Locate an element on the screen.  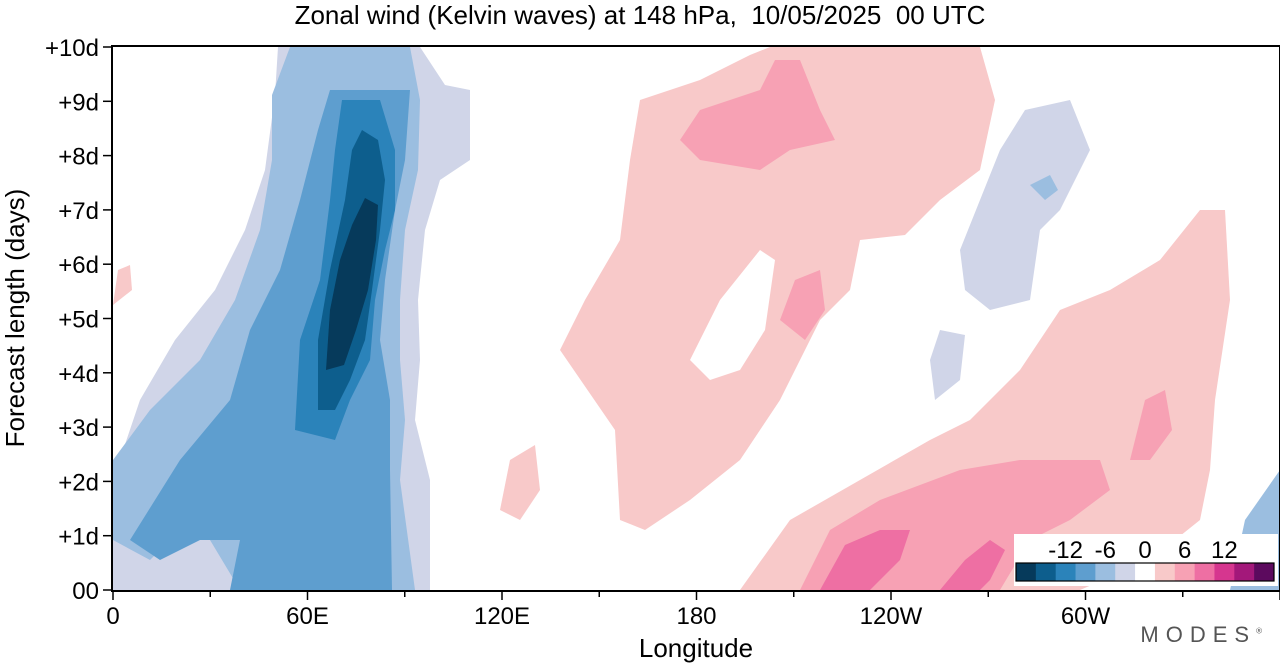
contour-plus-4-right is located at coordinates (1151, 425).